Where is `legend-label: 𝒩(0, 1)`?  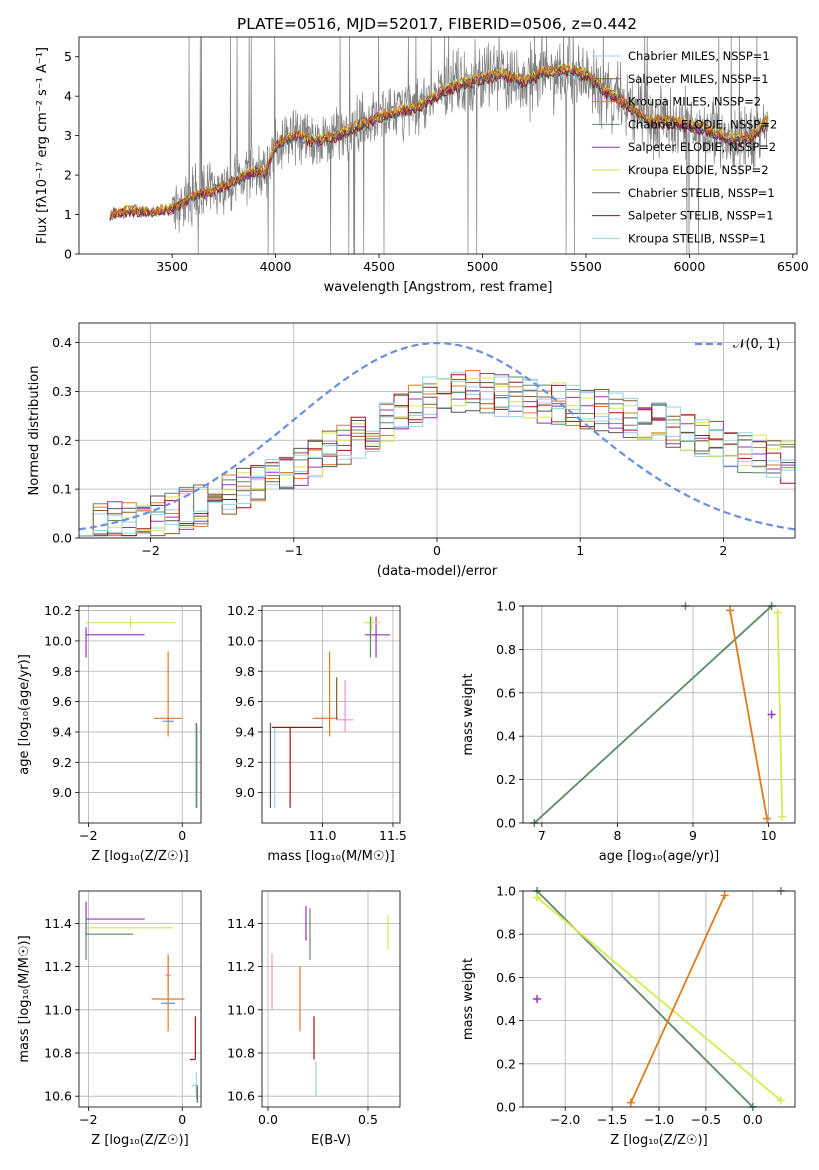
legend-label: 𝒩(0, 1) is located at coordinates (756, 344).